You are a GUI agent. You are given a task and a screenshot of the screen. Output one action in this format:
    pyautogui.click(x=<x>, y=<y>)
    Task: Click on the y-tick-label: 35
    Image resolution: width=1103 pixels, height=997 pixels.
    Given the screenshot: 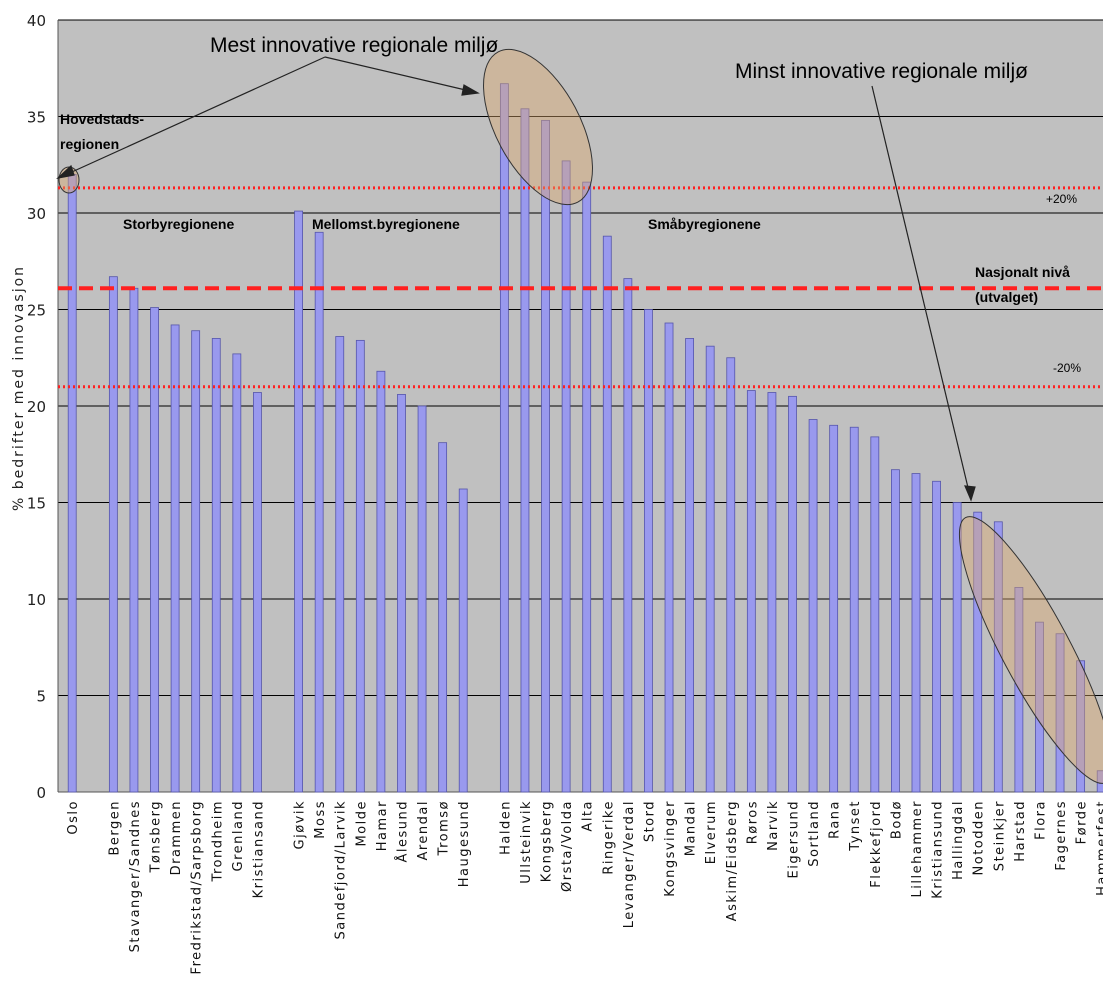 What is the action you would take?
    pyautogui.click(x=36, y=118)
    